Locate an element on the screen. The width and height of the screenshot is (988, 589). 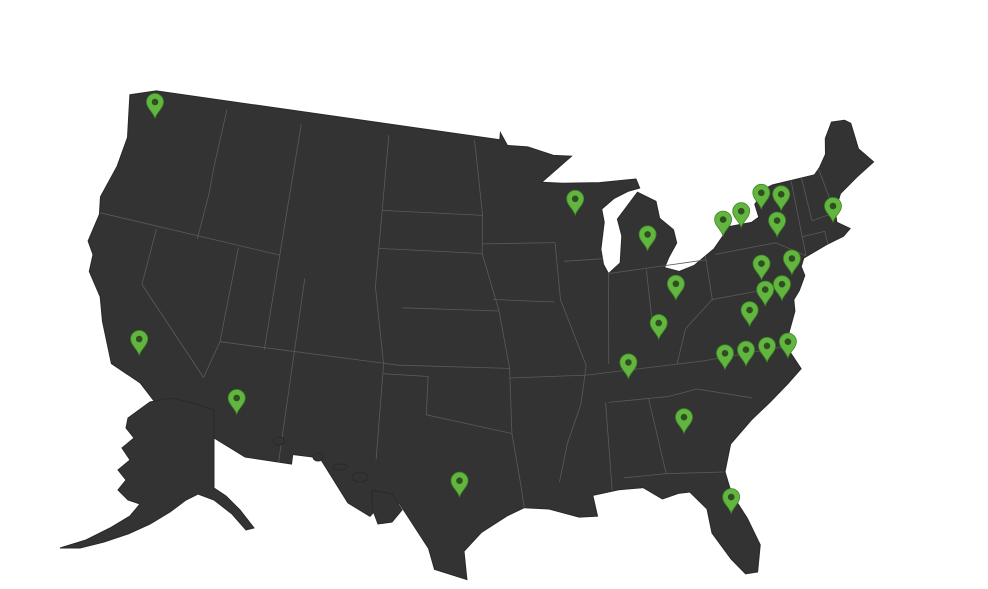
alaska-landmass is located at coordinates (157, 473).